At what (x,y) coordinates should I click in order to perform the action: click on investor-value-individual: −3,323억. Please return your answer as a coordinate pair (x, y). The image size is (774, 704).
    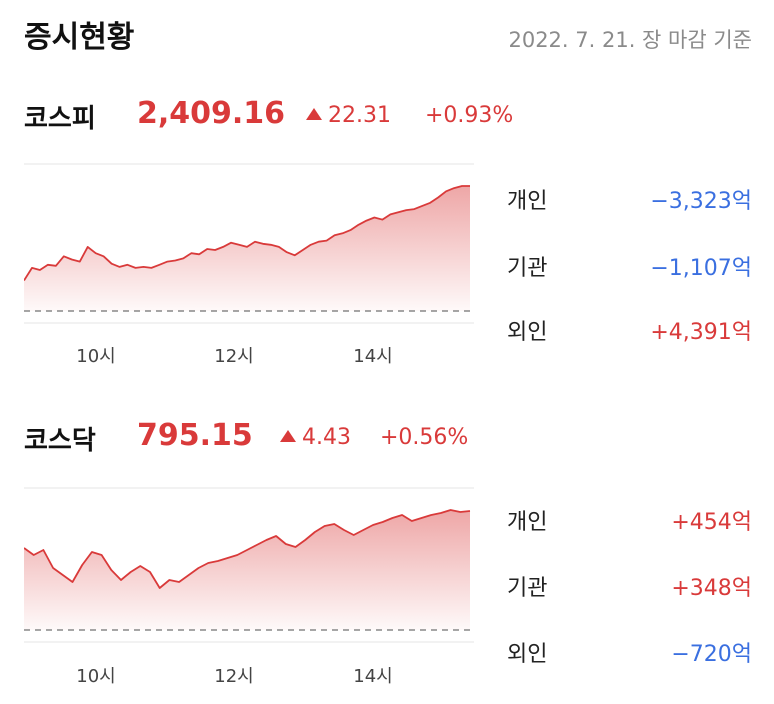
    Looking at the image, I should click on (701, 201).